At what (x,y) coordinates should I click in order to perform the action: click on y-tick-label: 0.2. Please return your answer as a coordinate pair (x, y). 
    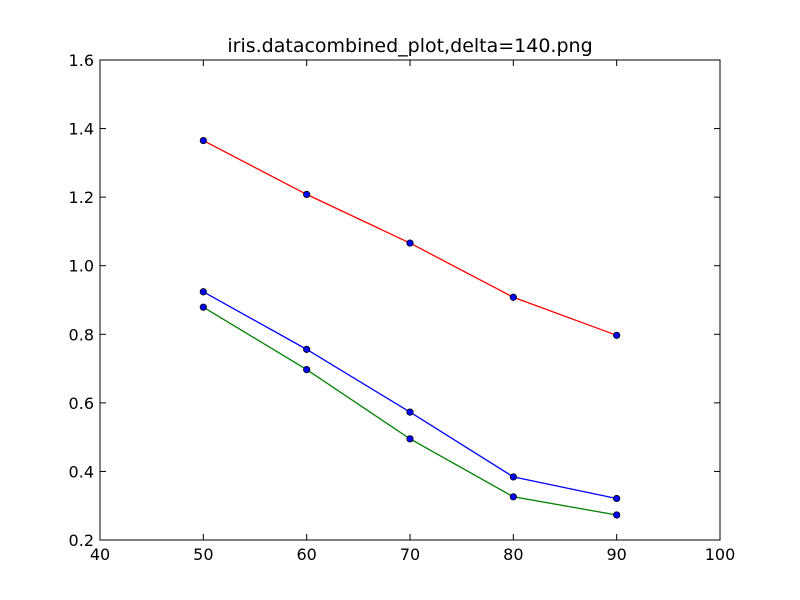
    Looking at the image, I should click on (81, 540).